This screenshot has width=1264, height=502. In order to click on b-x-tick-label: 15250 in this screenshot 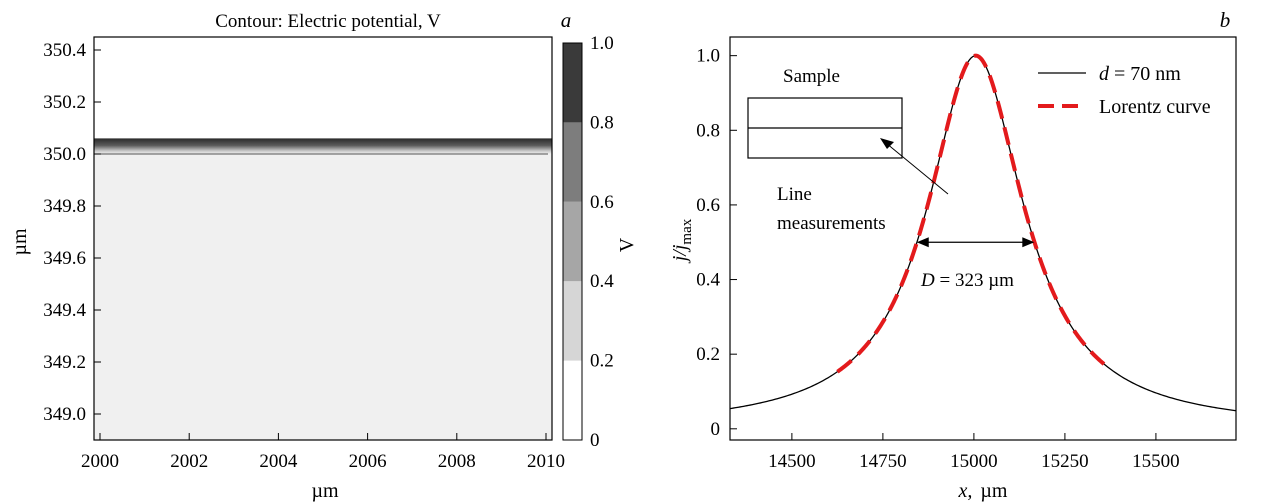, I will do `click(1065, 461)`.